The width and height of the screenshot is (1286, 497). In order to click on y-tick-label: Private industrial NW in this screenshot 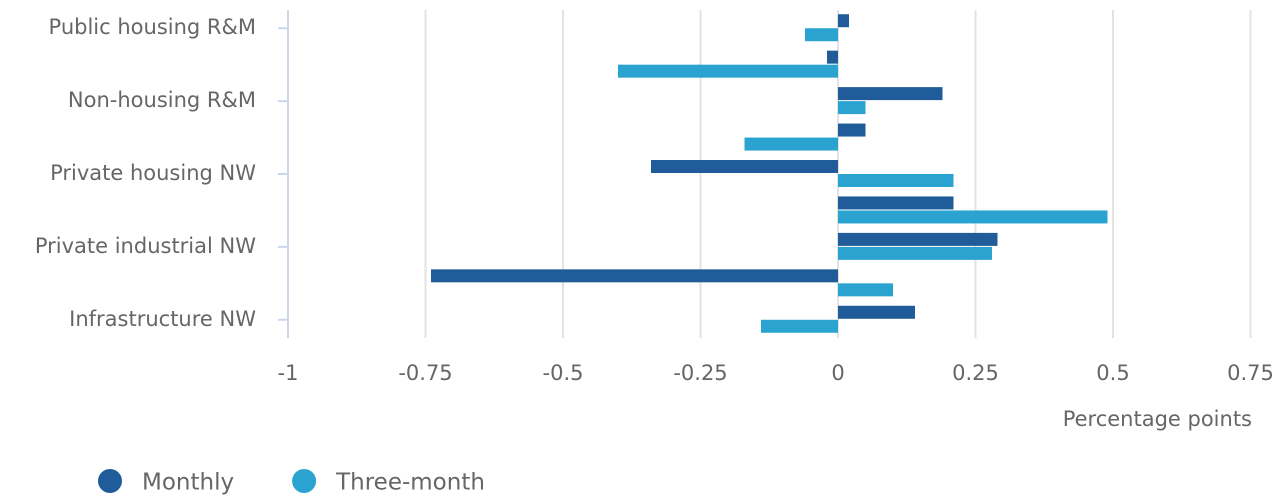, I will do `click(145, 246)`.